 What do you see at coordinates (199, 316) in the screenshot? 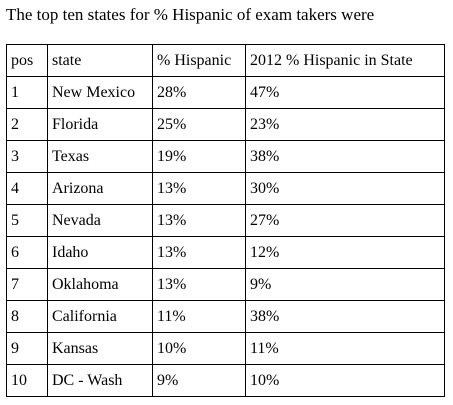
I see `cell-percent-hispanic: 11%` at bounding box center [199, 316].